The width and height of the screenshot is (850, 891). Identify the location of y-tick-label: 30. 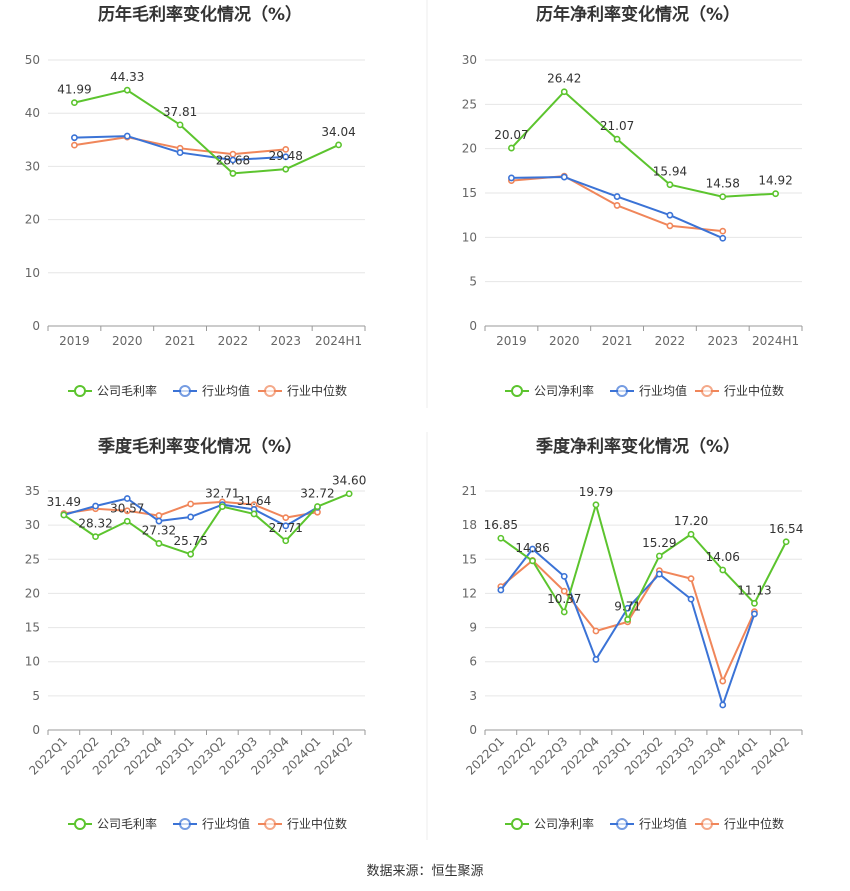
(469, 60).